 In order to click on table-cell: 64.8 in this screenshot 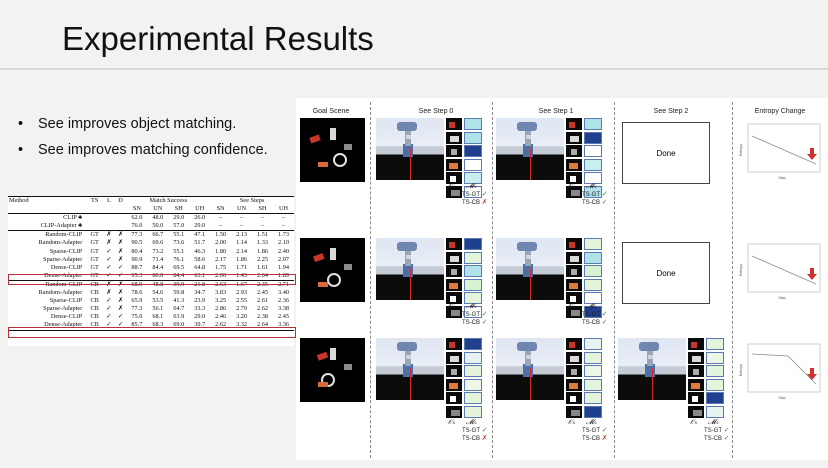, I will do `click(200, 267)`.